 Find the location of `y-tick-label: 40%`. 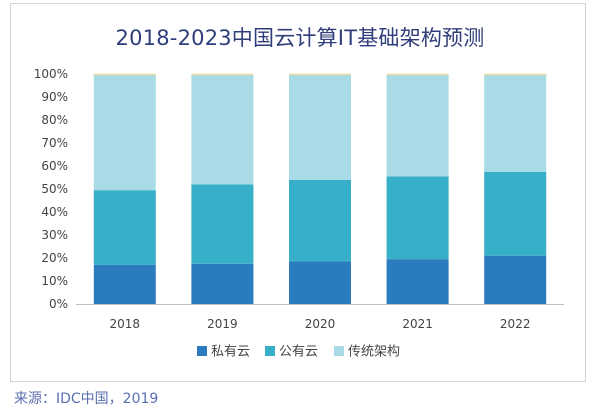

y-tick-label: 40% is located at coordinates (54, 212).